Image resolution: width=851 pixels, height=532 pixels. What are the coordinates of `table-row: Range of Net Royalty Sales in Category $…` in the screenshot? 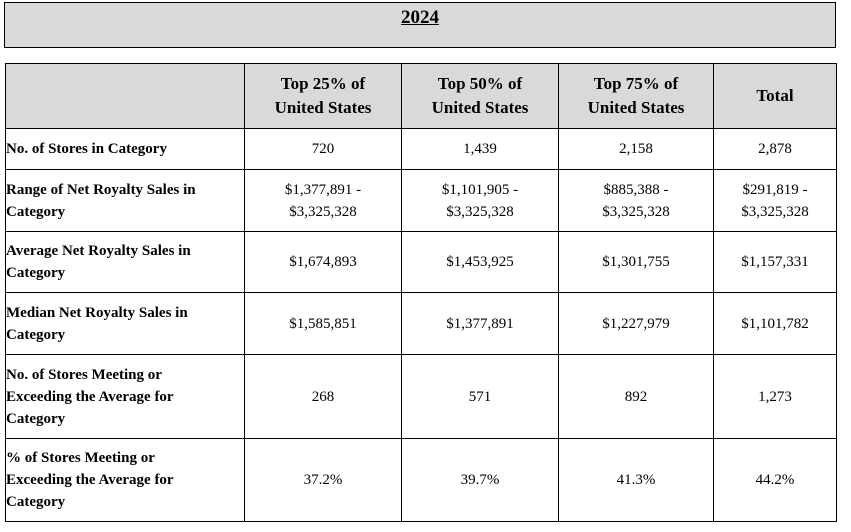 It's located at (421, 200).